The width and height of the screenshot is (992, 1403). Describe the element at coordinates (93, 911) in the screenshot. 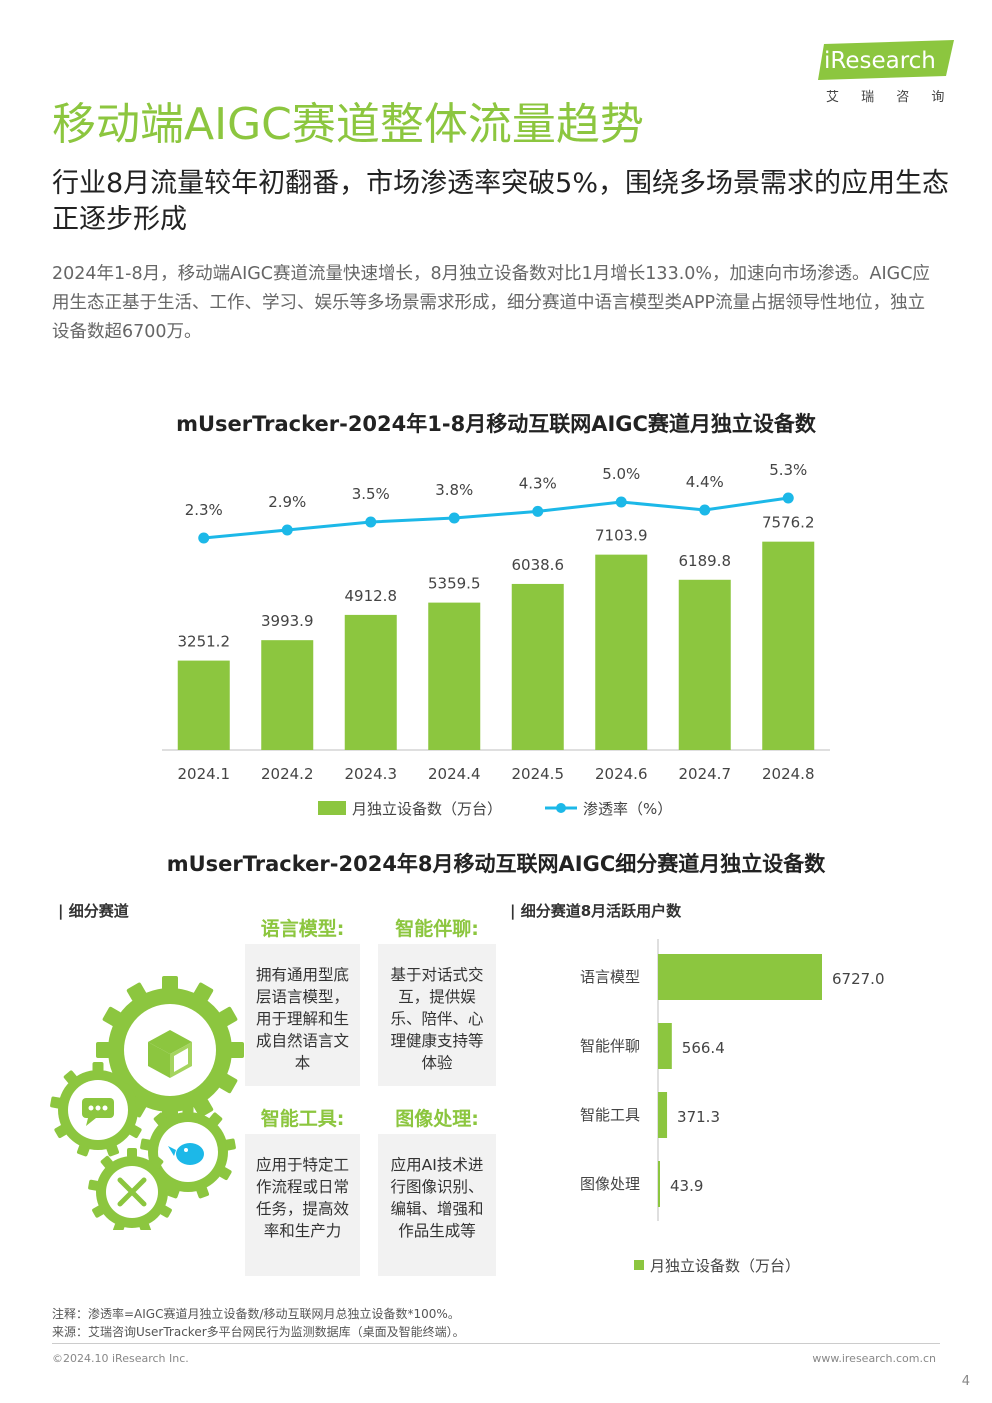

I see `segments-label: | 细分赛道` at that location.